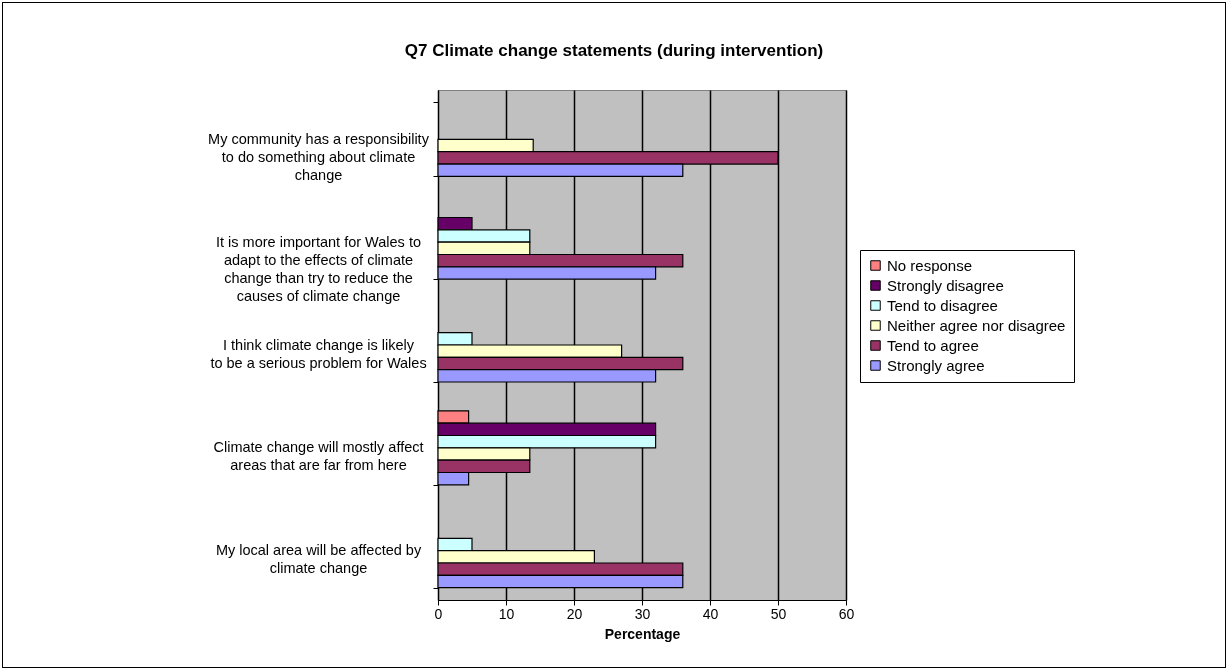 The width and height of the screenshot is (1230, 672). What do you see at coordinates (318, 353) in the screenshot?
I see `y-tick-label: I think climate change is likely to be a serious problem for Wales` at bounding box center [318, 353].